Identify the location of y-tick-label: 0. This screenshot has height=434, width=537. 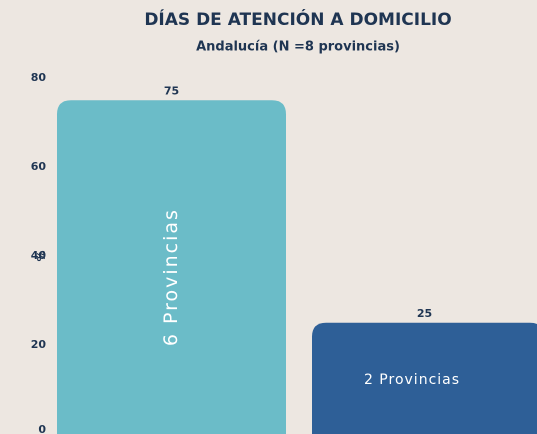
(42, 428).